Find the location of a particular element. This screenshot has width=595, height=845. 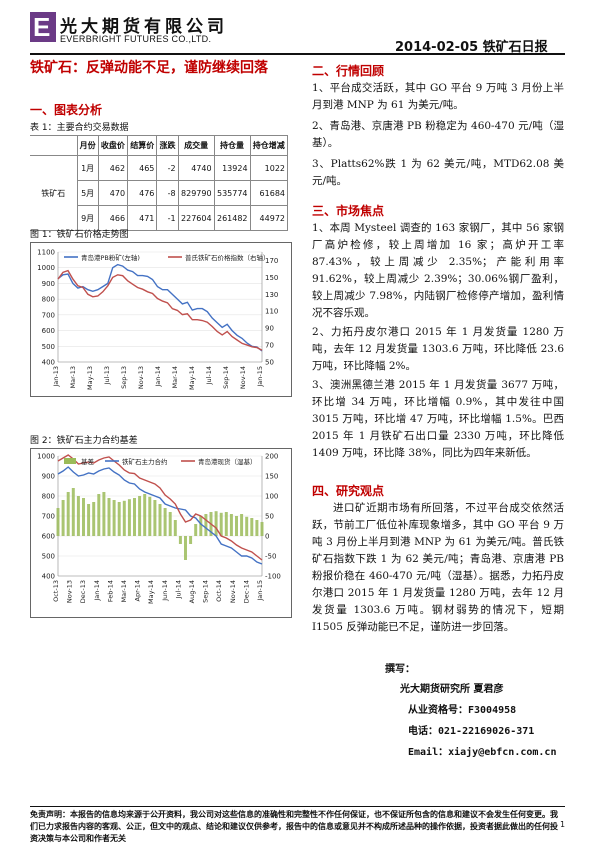

page-number: 1 is located at coordinates (563, 824).